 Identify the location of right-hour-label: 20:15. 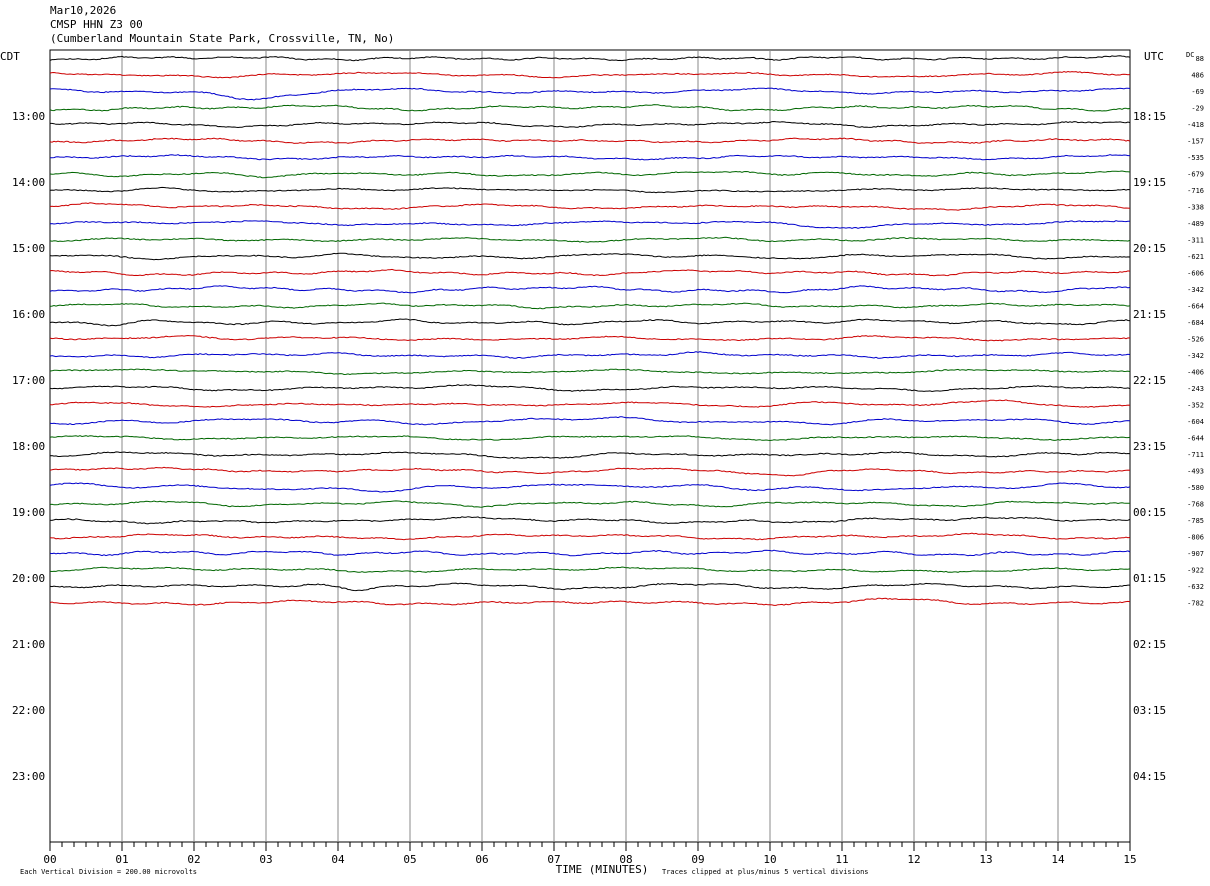
(1149, 248).